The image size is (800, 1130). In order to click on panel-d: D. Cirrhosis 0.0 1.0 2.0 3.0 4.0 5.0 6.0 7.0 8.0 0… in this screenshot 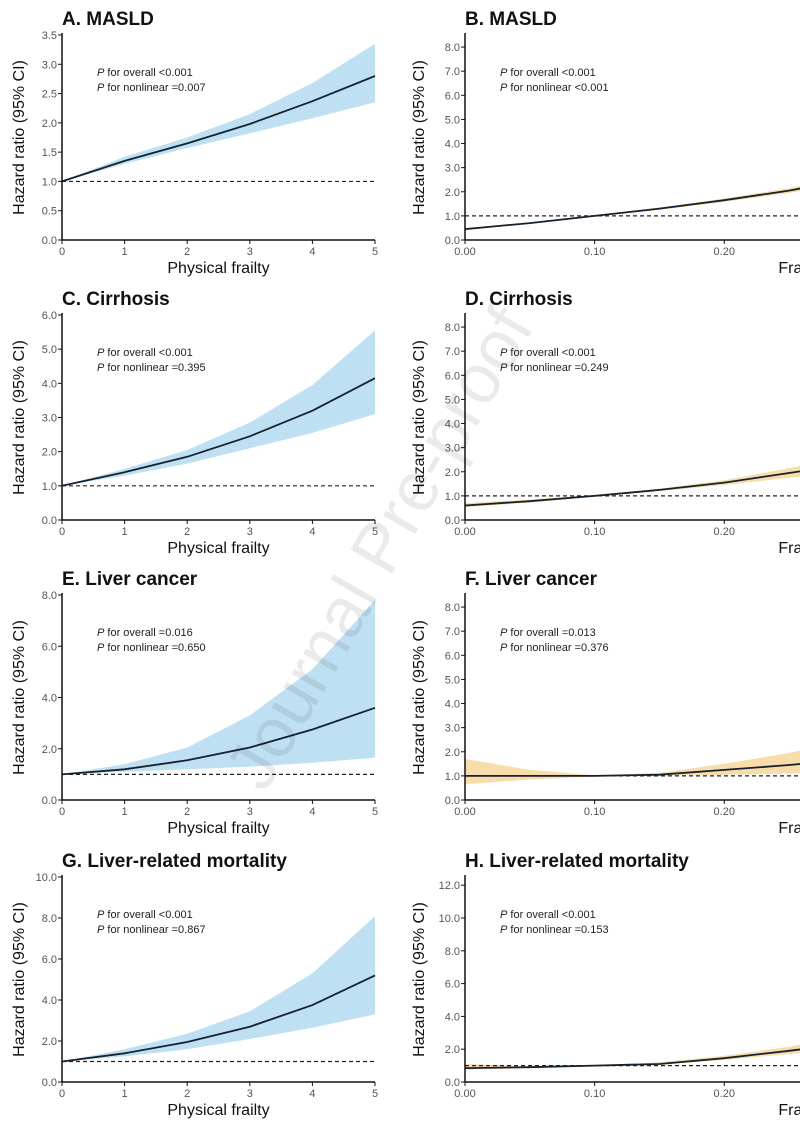, I will do `click(605, 423)`.